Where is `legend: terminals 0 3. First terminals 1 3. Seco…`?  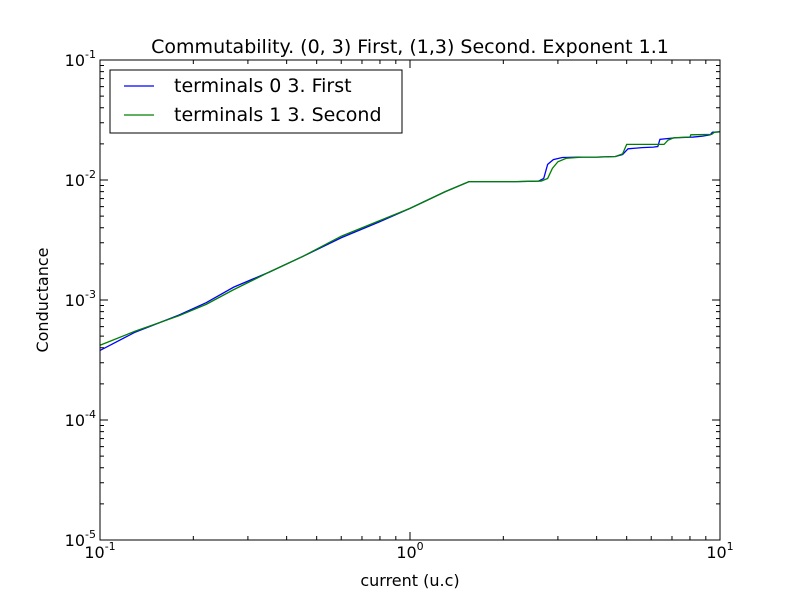
legend: terminals 0 3. First terminals 1 3. Seco… is located at coordinates (256, 101).